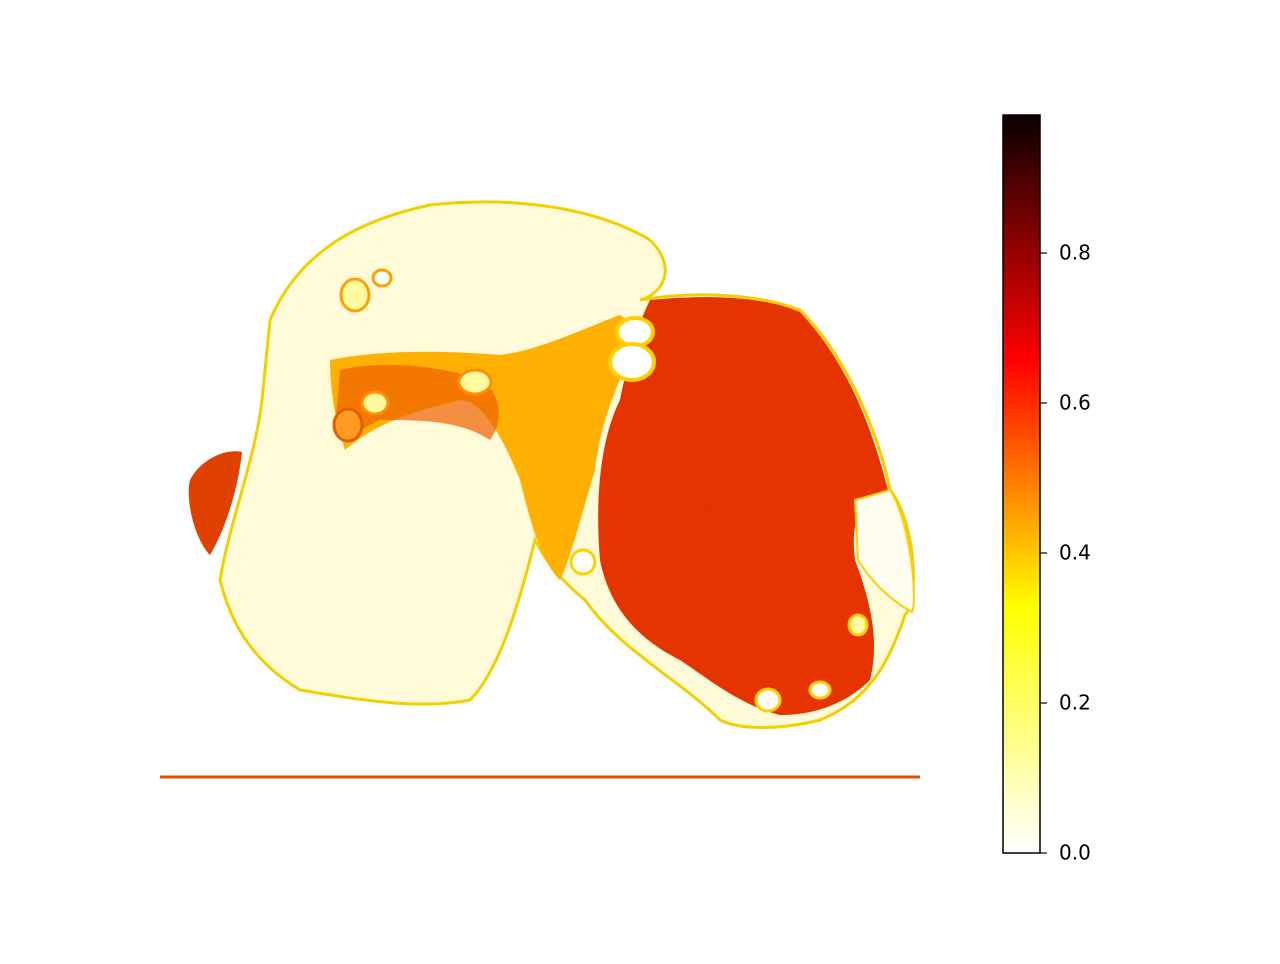 The image size is (1280, 964). I want to click on colorbar-tick-label: 0.2, so click(1075, 703).